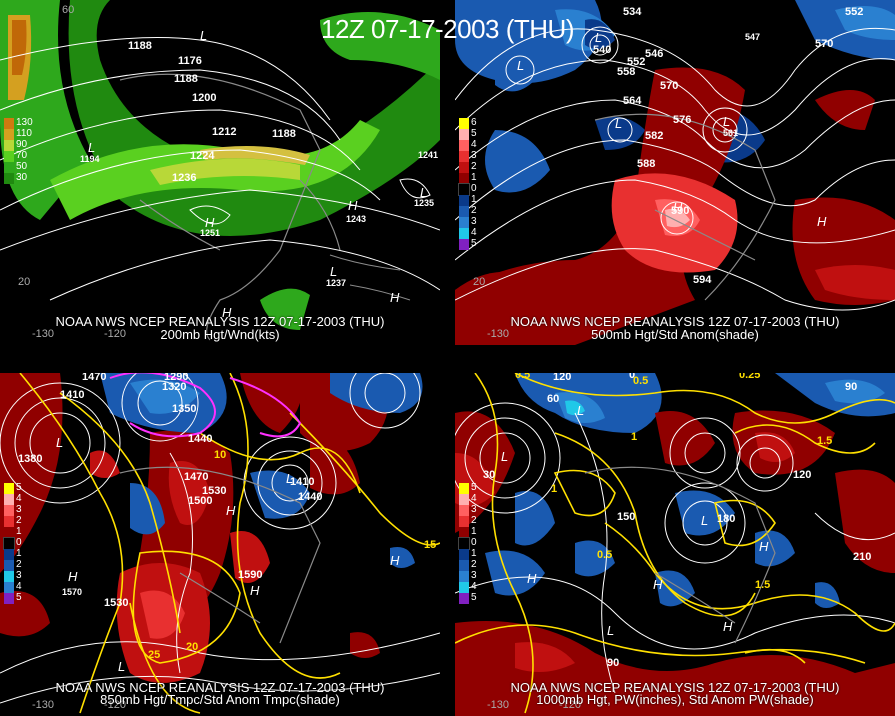 The image size is (895, 716). I want to click on contour-label: 60, so click(553, 399).